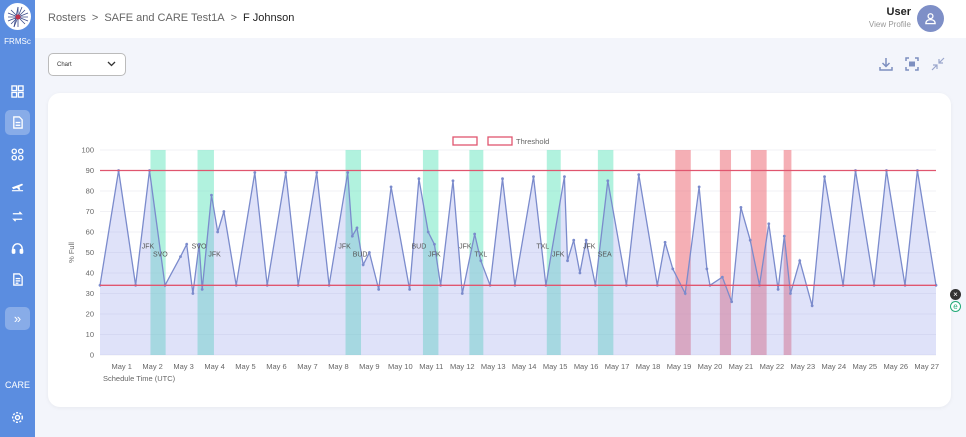 Image resolution: width=966 pixels, height=437 pixels. I want to click on view-select: Chart, so click(87, 64).